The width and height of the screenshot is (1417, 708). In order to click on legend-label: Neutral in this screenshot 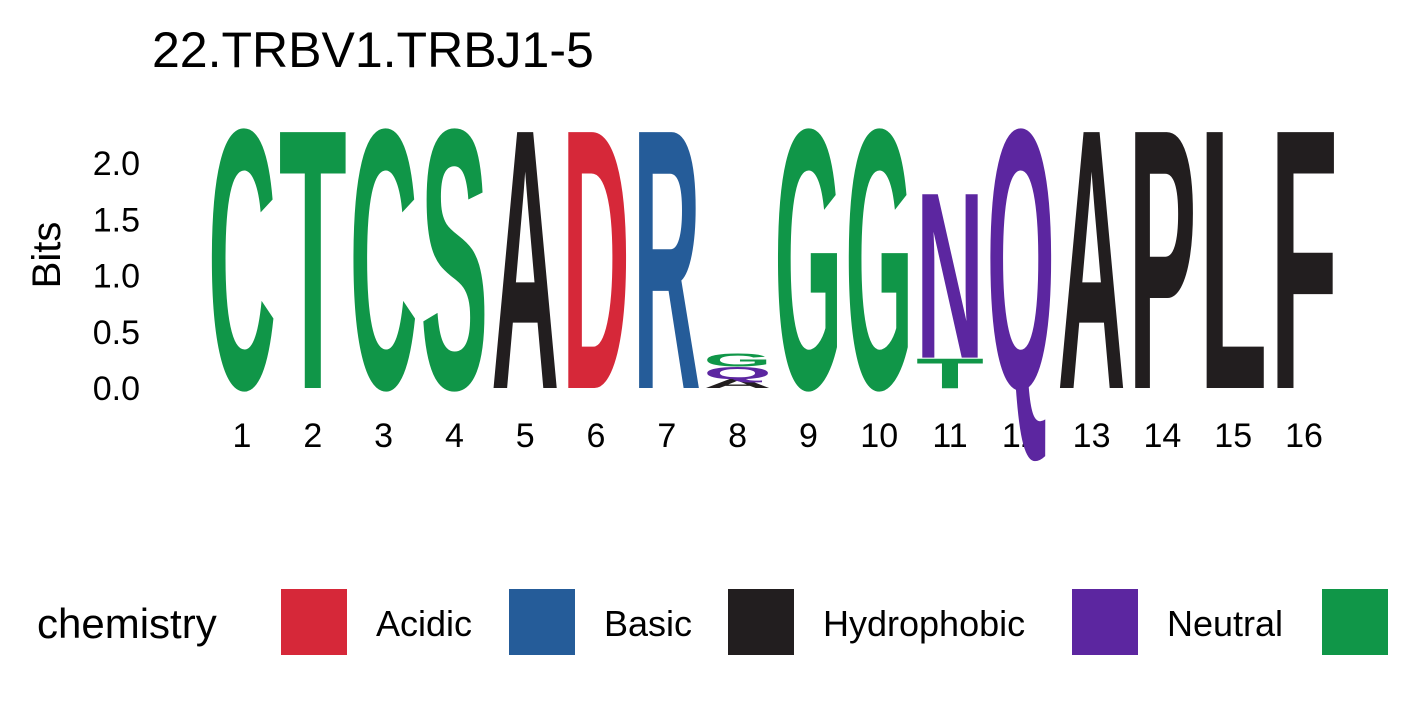, I will do `click(1225, 623)`.